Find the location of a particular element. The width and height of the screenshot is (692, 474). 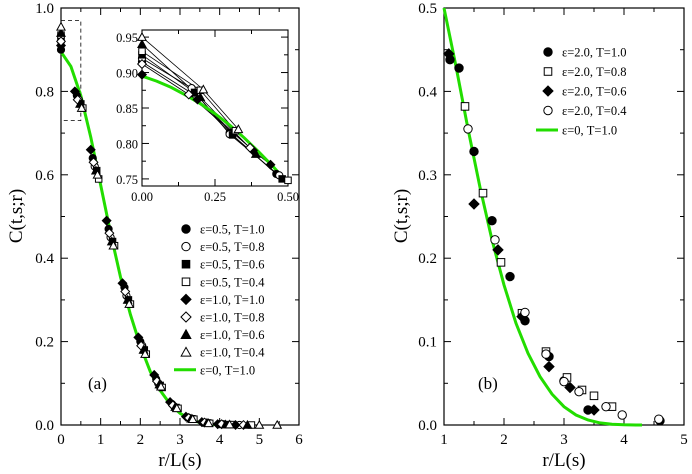

legend-label: ε=2.0, T=0.8 is located at coordinates (594, 72).